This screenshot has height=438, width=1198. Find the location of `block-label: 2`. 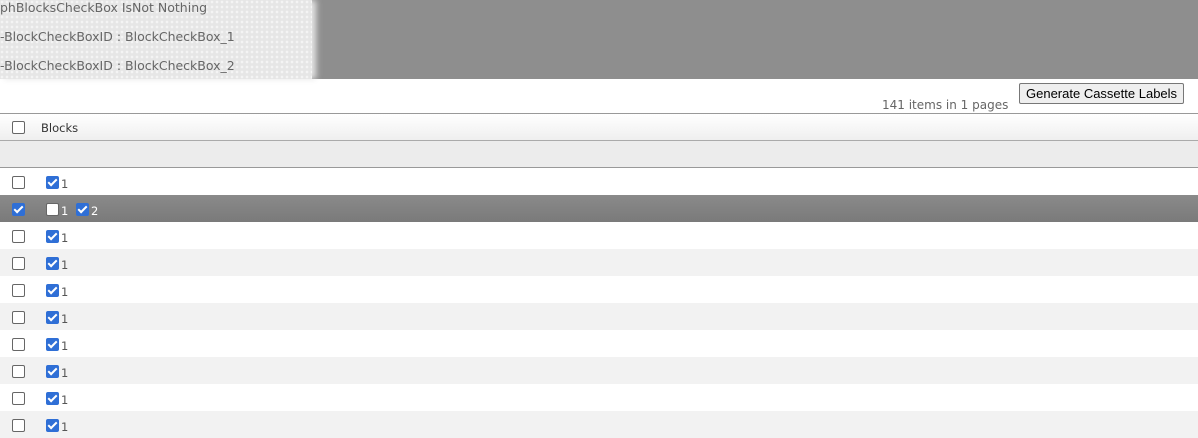

block-label: 2 is located at coordinates (95, 211).